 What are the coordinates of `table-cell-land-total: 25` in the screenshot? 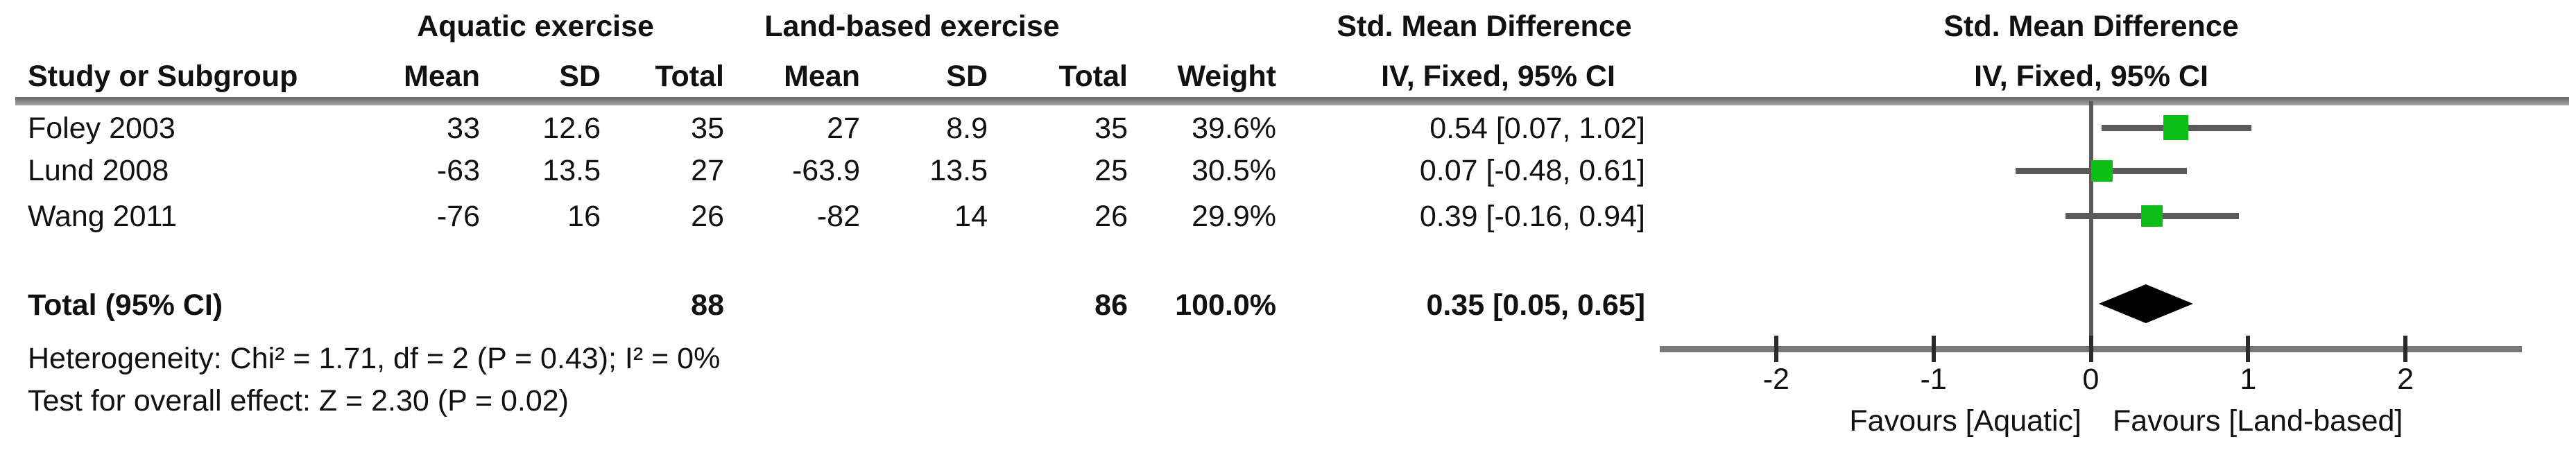 It's located at (1111, 170).